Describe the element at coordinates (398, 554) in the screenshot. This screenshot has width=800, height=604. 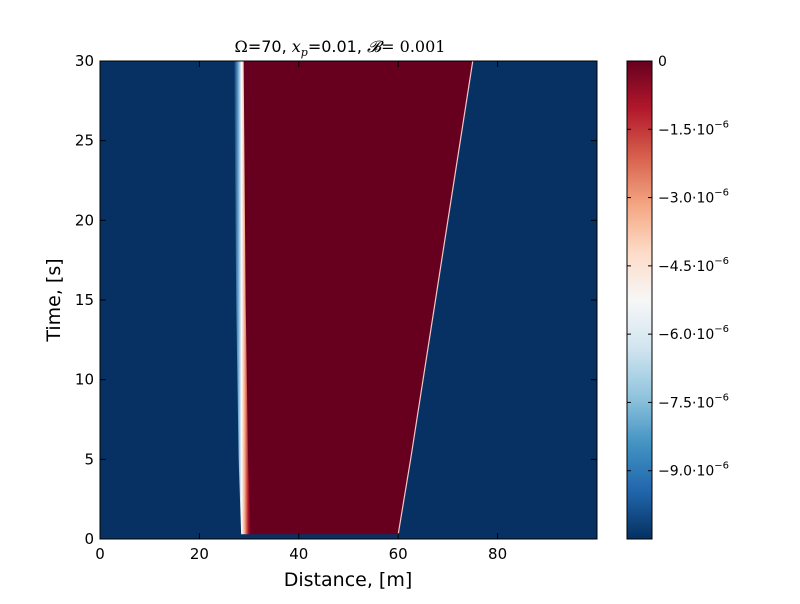
I see `x-tick-label: 60` at that location.